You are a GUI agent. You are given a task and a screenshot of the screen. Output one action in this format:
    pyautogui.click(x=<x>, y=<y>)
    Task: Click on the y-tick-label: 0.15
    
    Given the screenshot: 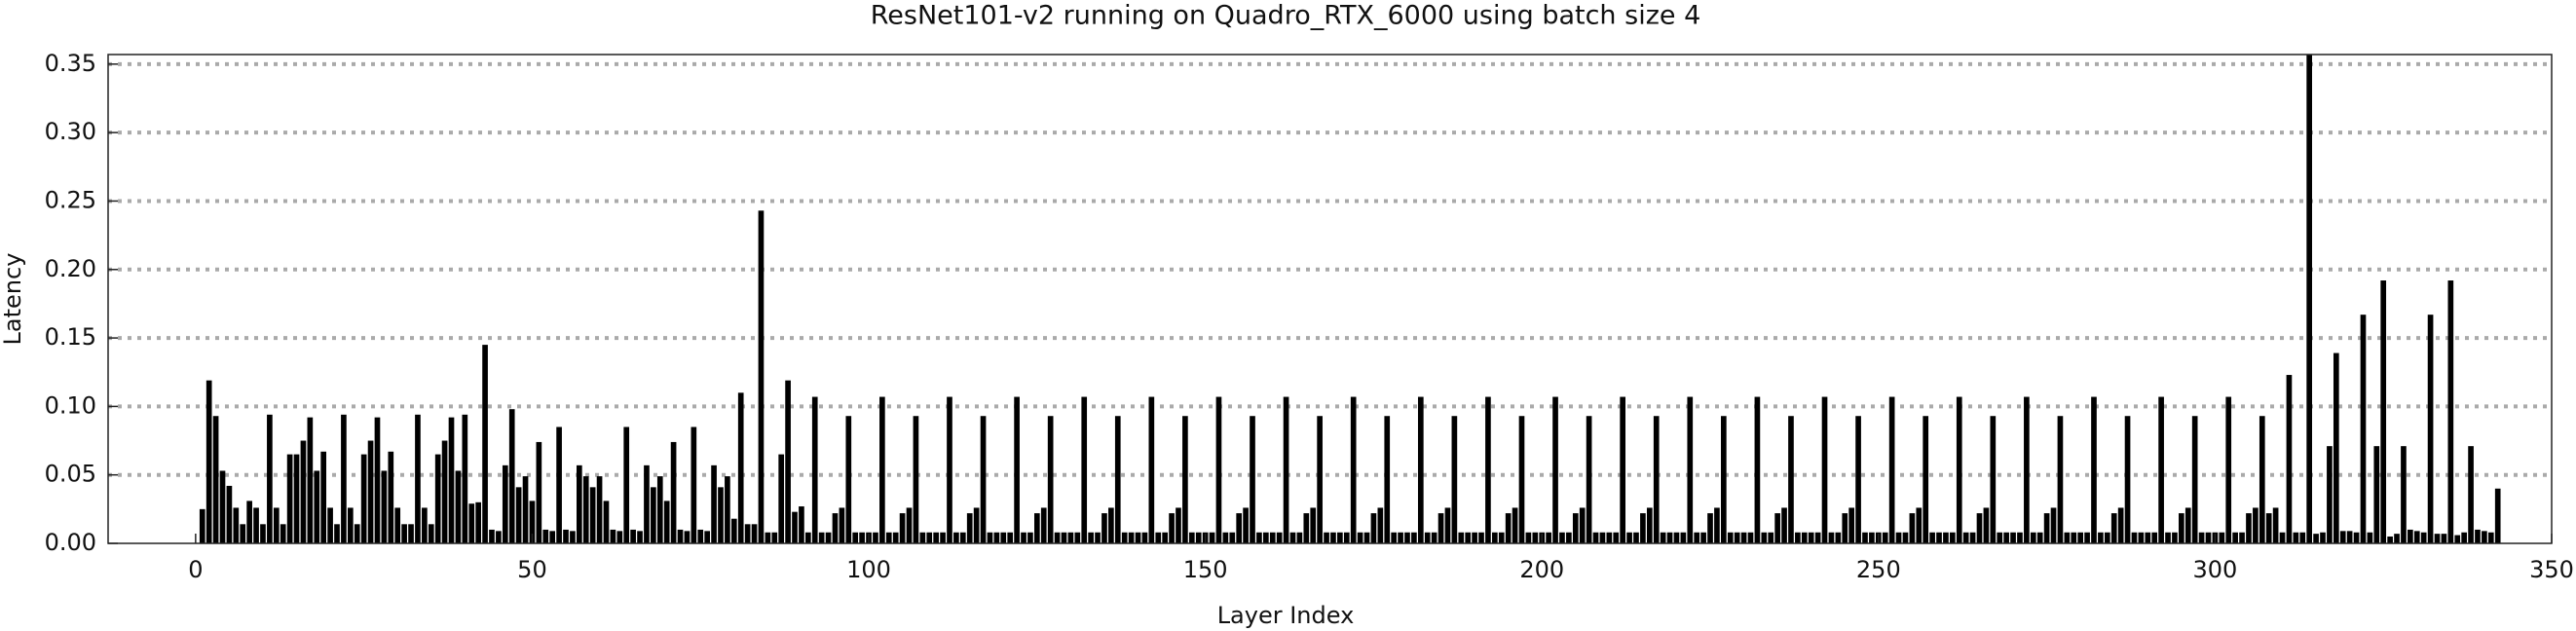 What is the action you would take?
    pyautogui.click(x=70, y=337)
    